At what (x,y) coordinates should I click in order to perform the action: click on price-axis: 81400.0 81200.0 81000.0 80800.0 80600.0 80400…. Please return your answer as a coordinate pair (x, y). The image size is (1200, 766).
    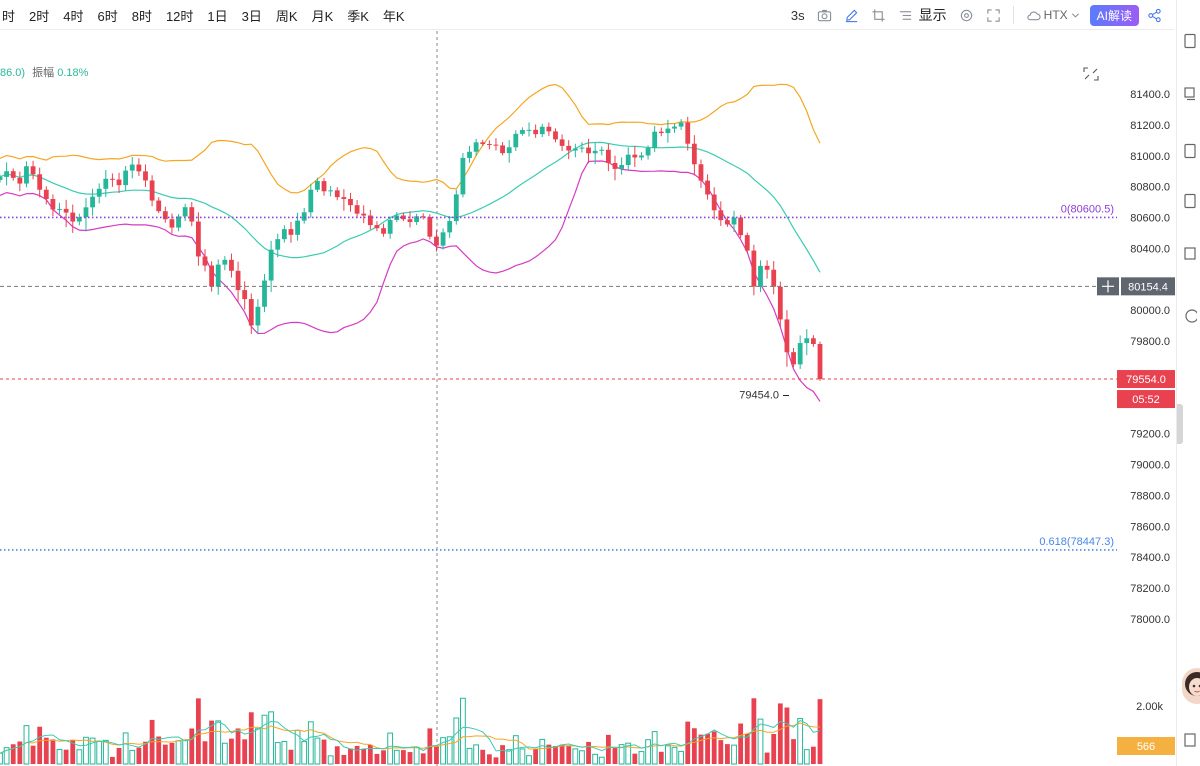
    Looking at the image, I should click on (1136, 422).